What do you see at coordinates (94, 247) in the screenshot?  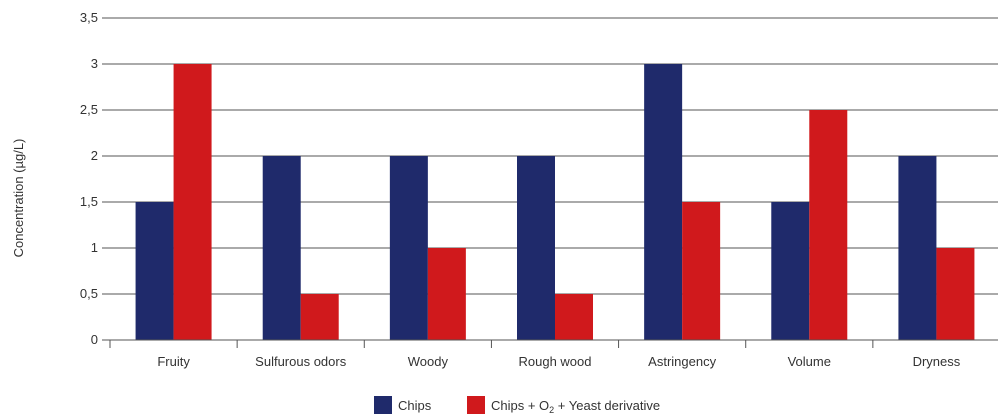 I see `y-tick-label: 1` at bounding box center [94, 247].